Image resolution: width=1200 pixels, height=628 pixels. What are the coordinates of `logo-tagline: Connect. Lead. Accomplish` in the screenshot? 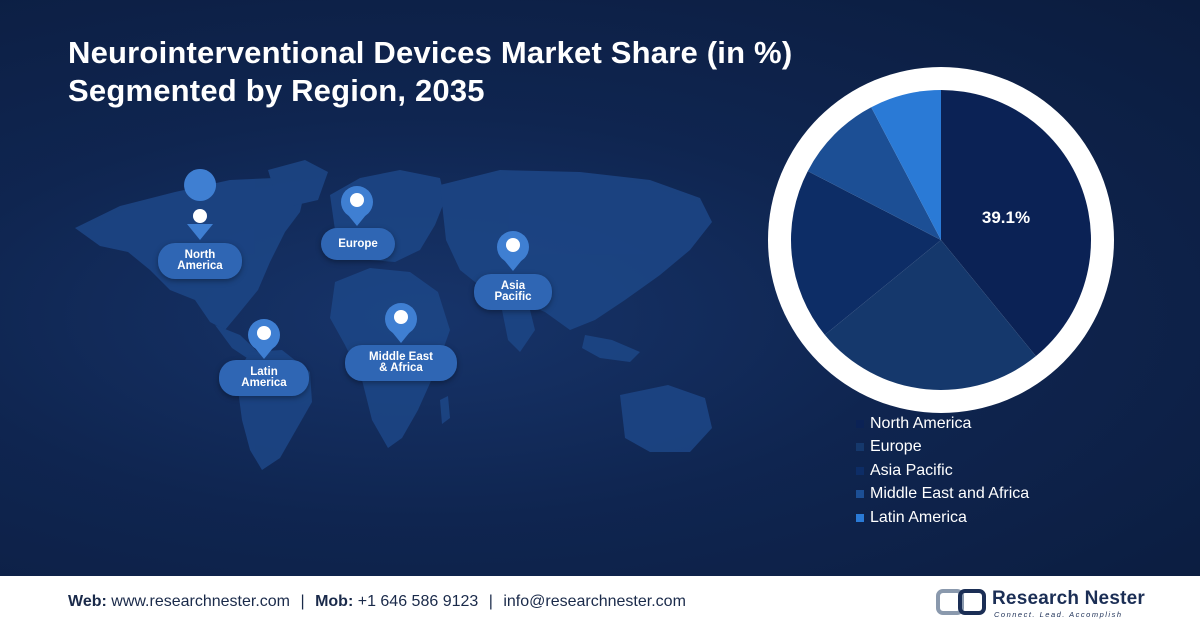 It's located at (1058, 614).